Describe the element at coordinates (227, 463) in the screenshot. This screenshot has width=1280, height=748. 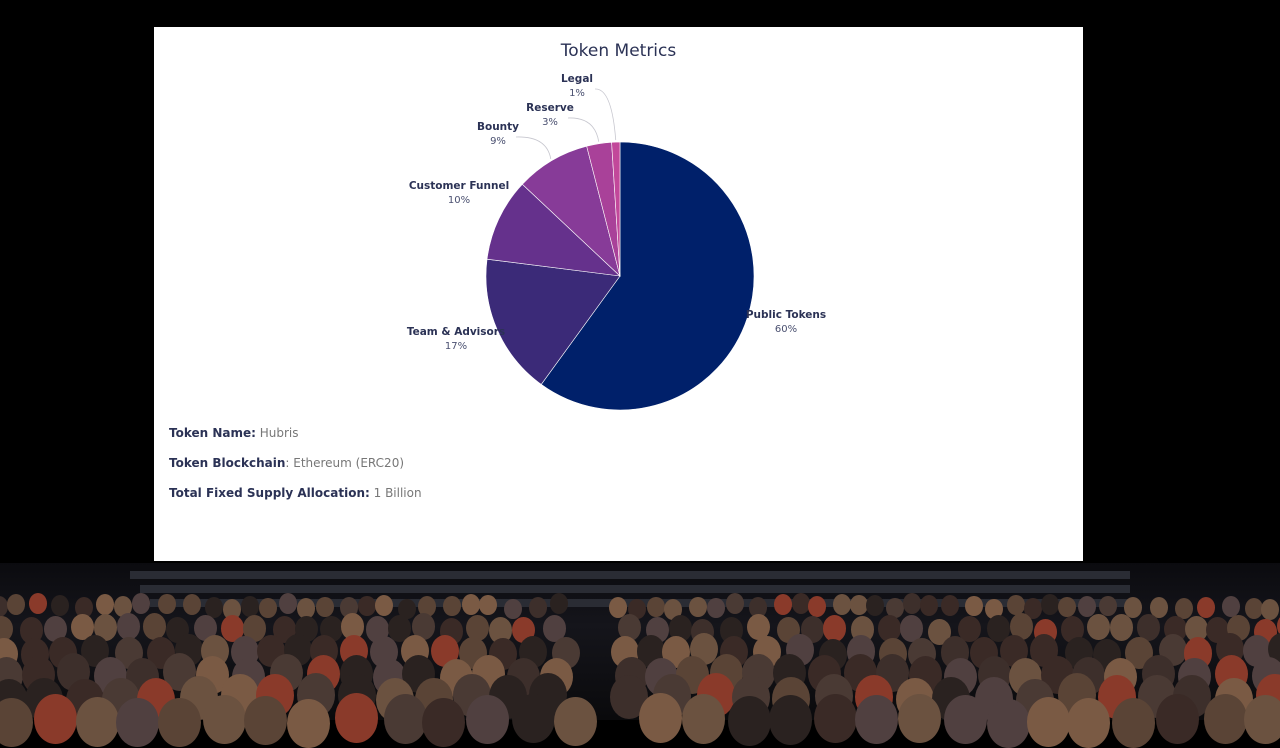
I see `token-blockchain-label: Token Blockchain` at that location.